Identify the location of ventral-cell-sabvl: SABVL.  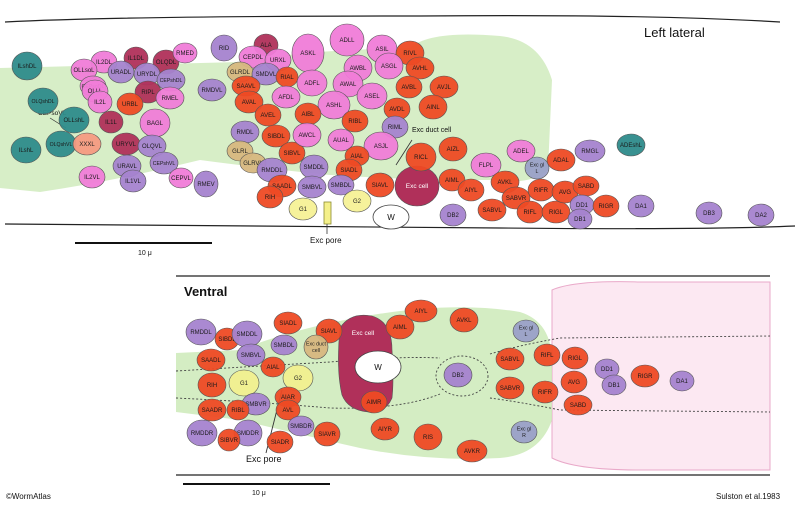
(510, 359).